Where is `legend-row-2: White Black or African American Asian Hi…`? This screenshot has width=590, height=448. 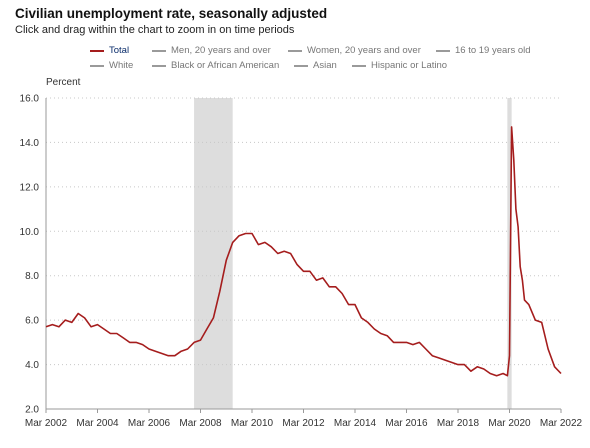 legend-row-2: White Black or African American Asian Hi… is located at coordinates (335, 65).